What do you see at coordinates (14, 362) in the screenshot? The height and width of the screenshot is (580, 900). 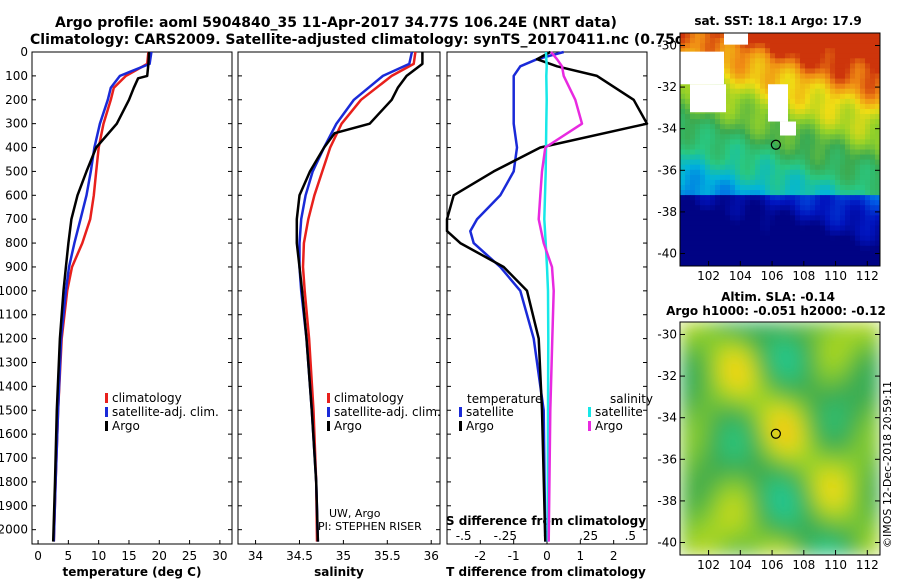 I see `depth-tick-label: 1300` at bounding box center [14, 362].